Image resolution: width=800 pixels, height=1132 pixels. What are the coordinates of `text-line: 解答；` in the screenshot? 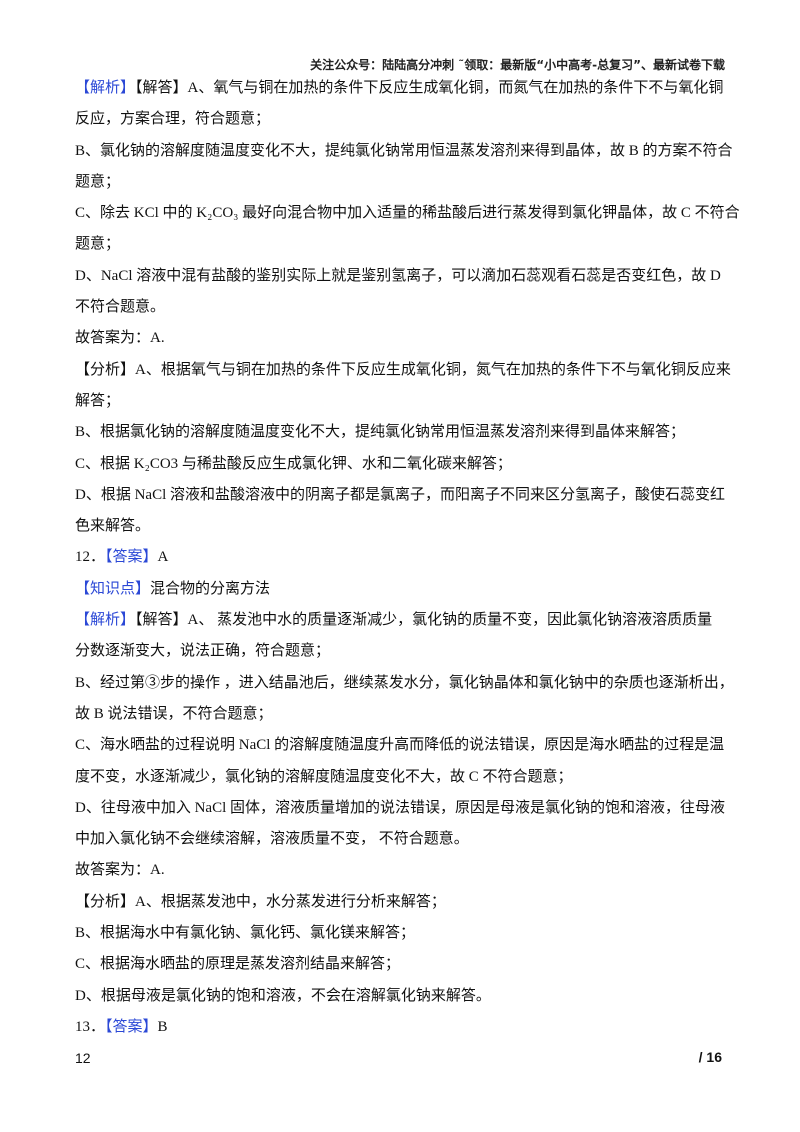 It's located at (401, 405).